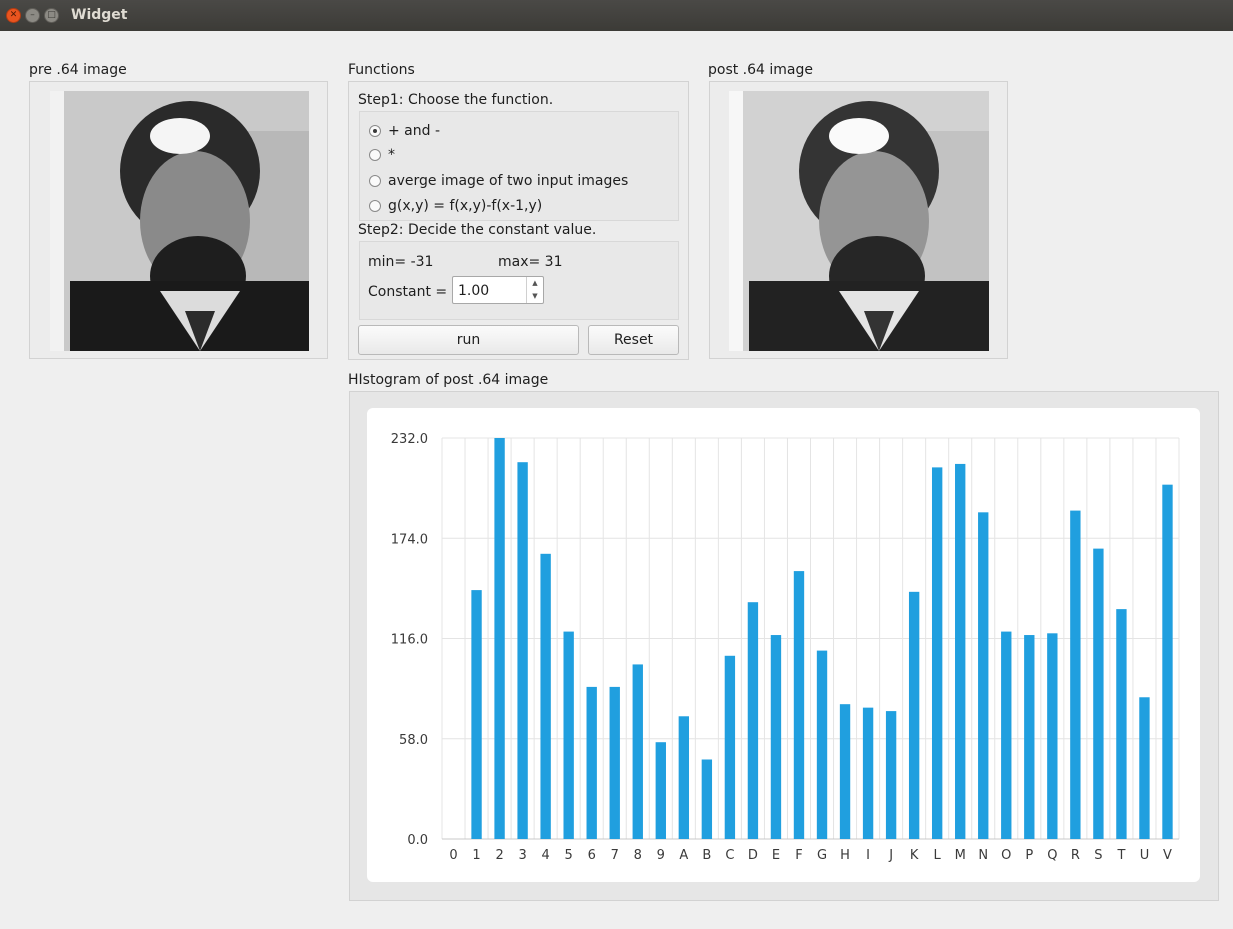  Describe the element at coordinates (465, 206) in the screenshot. I see `radio-label: g(x,y) = f(x,y)-f(x-1,y)` at that location.